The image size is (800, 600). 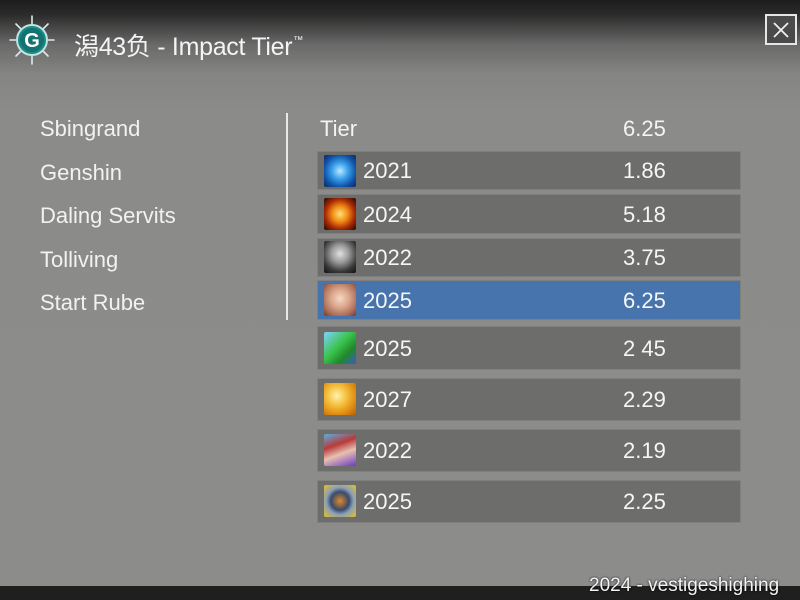 I want to click on title-bar: G 潟43负 - Impact Tier™, so click(x=400, y=42).